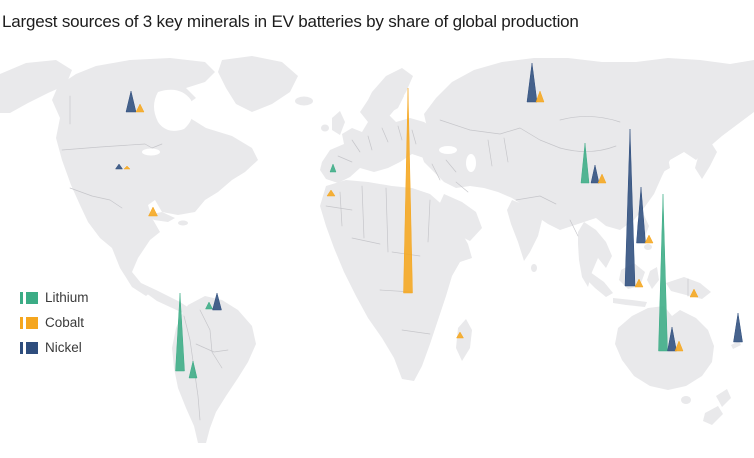 The width and height of the screenshot is (754, 458). Describe the element at coordinates (32, 322) in the screenshot. I see `cobalt-swatch` at that location.